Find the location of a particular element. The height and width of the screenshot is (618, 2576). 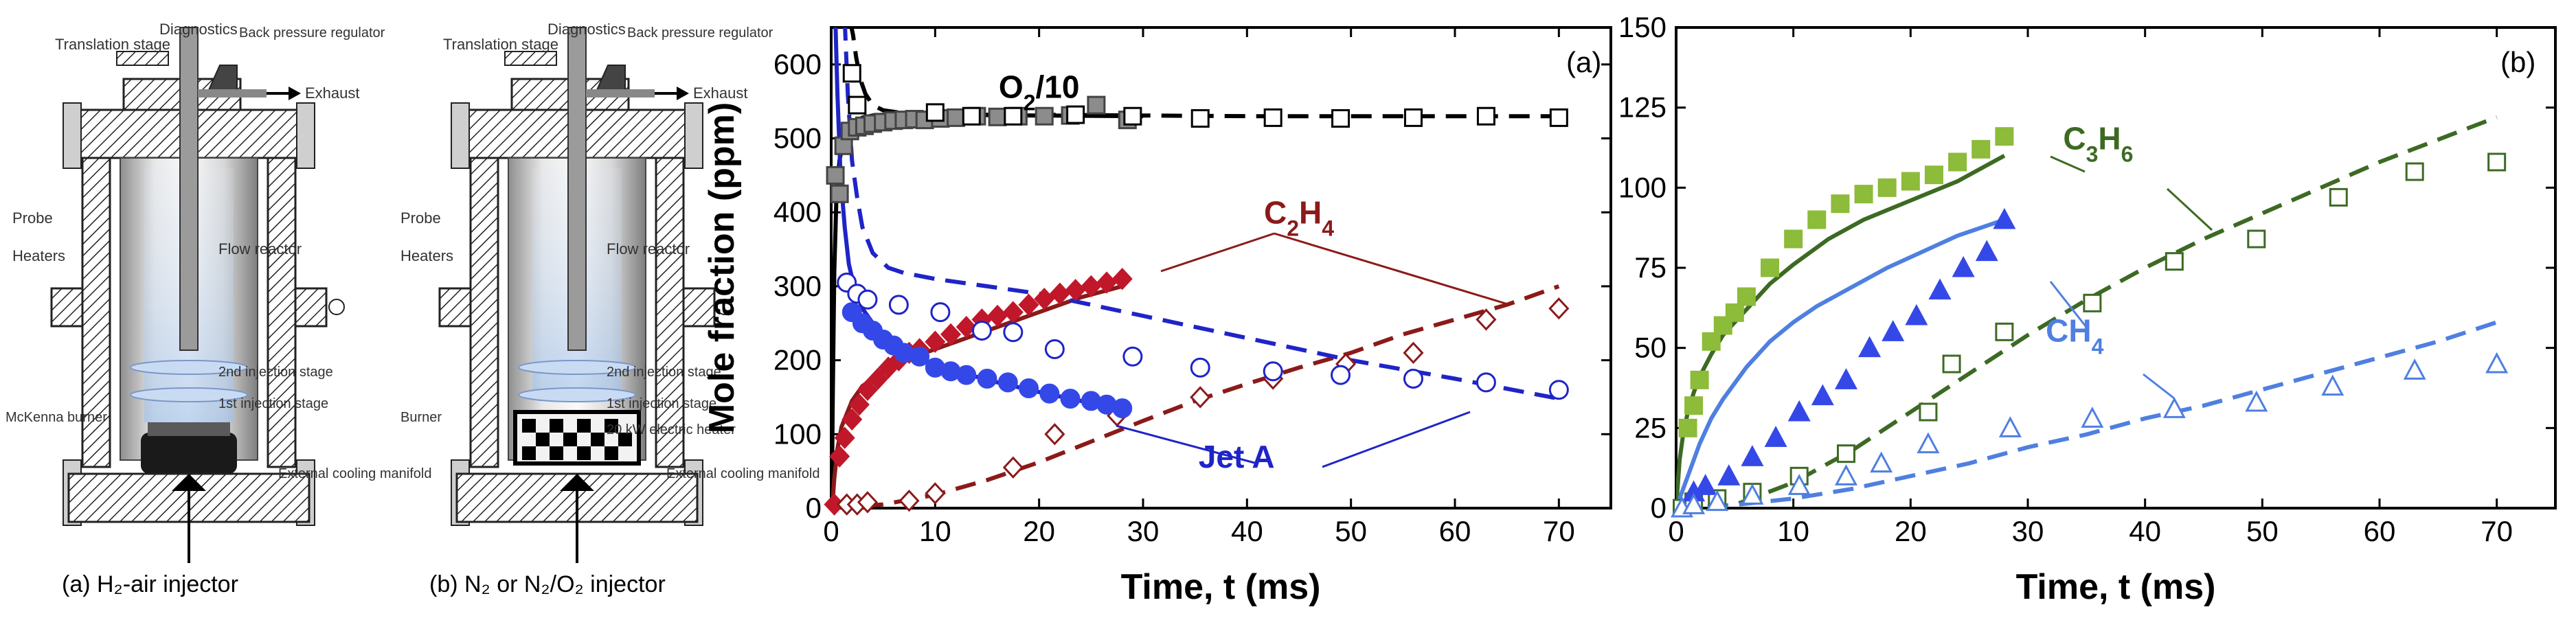

leader-jeta is located at coordinates (1396, 439).